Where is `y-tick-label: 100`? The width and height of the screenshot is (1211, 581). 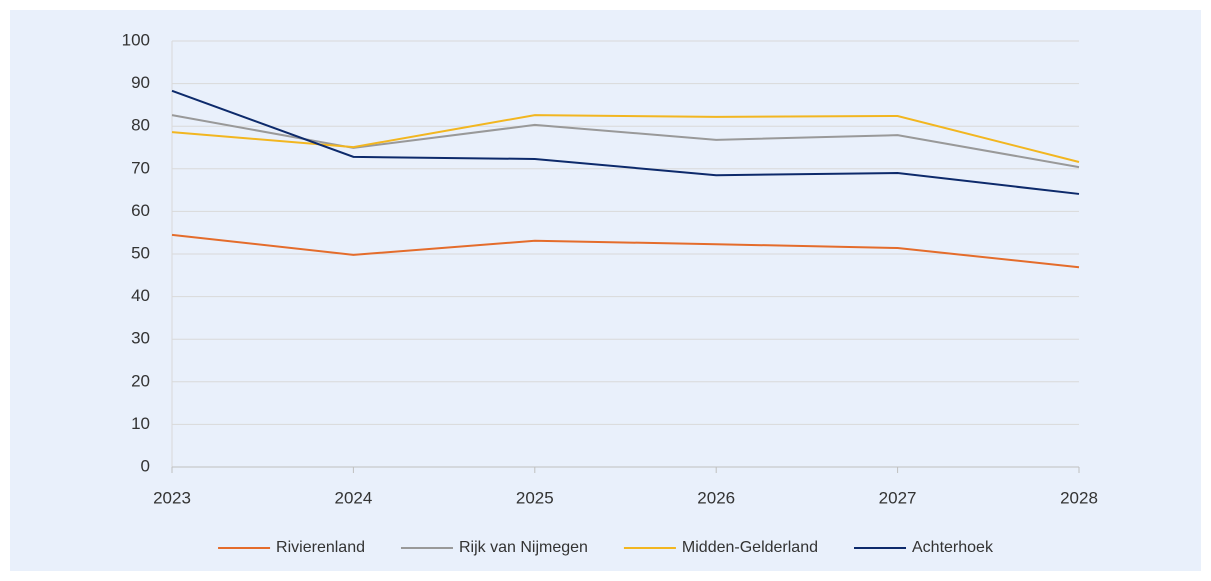
y-tick-label: 100 is located at coordinates (136, 39).